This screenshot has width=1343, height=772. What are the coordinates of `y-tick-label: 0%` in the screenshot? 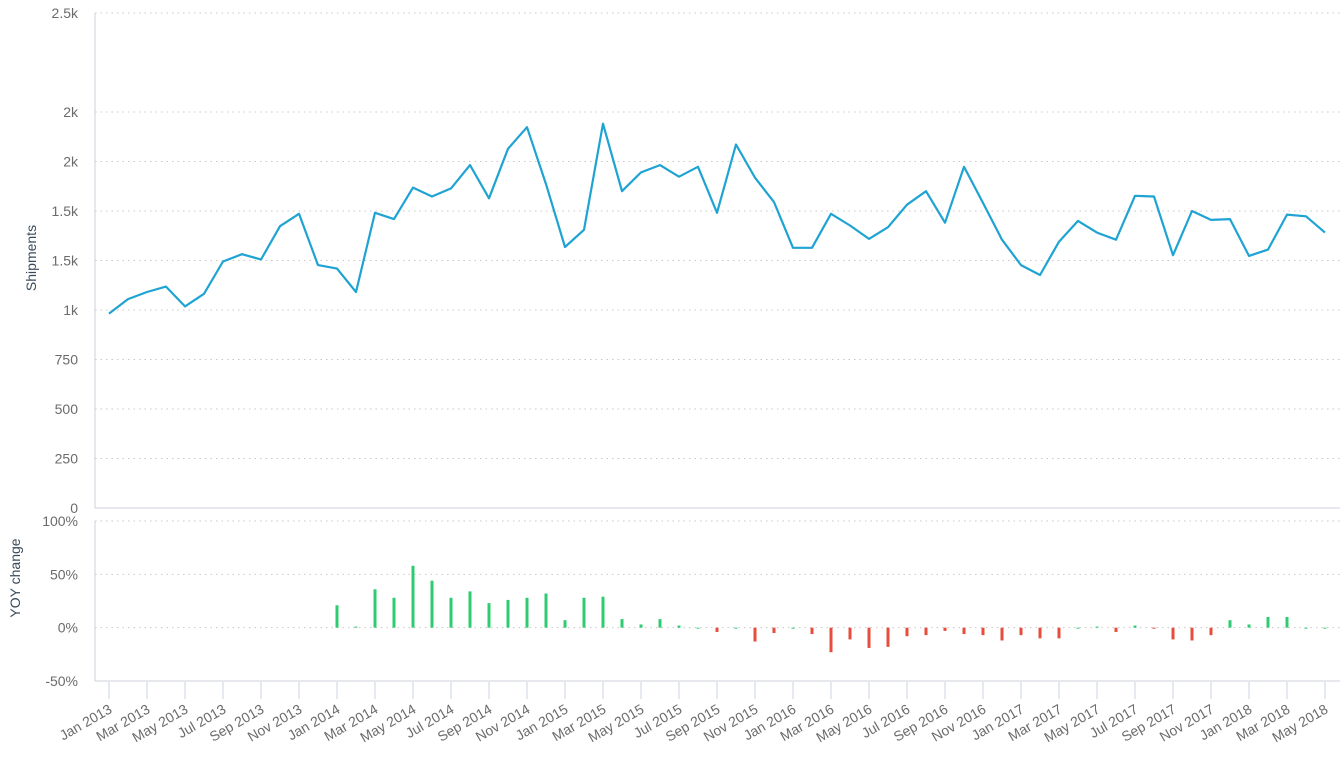 It's located at (68, 628).